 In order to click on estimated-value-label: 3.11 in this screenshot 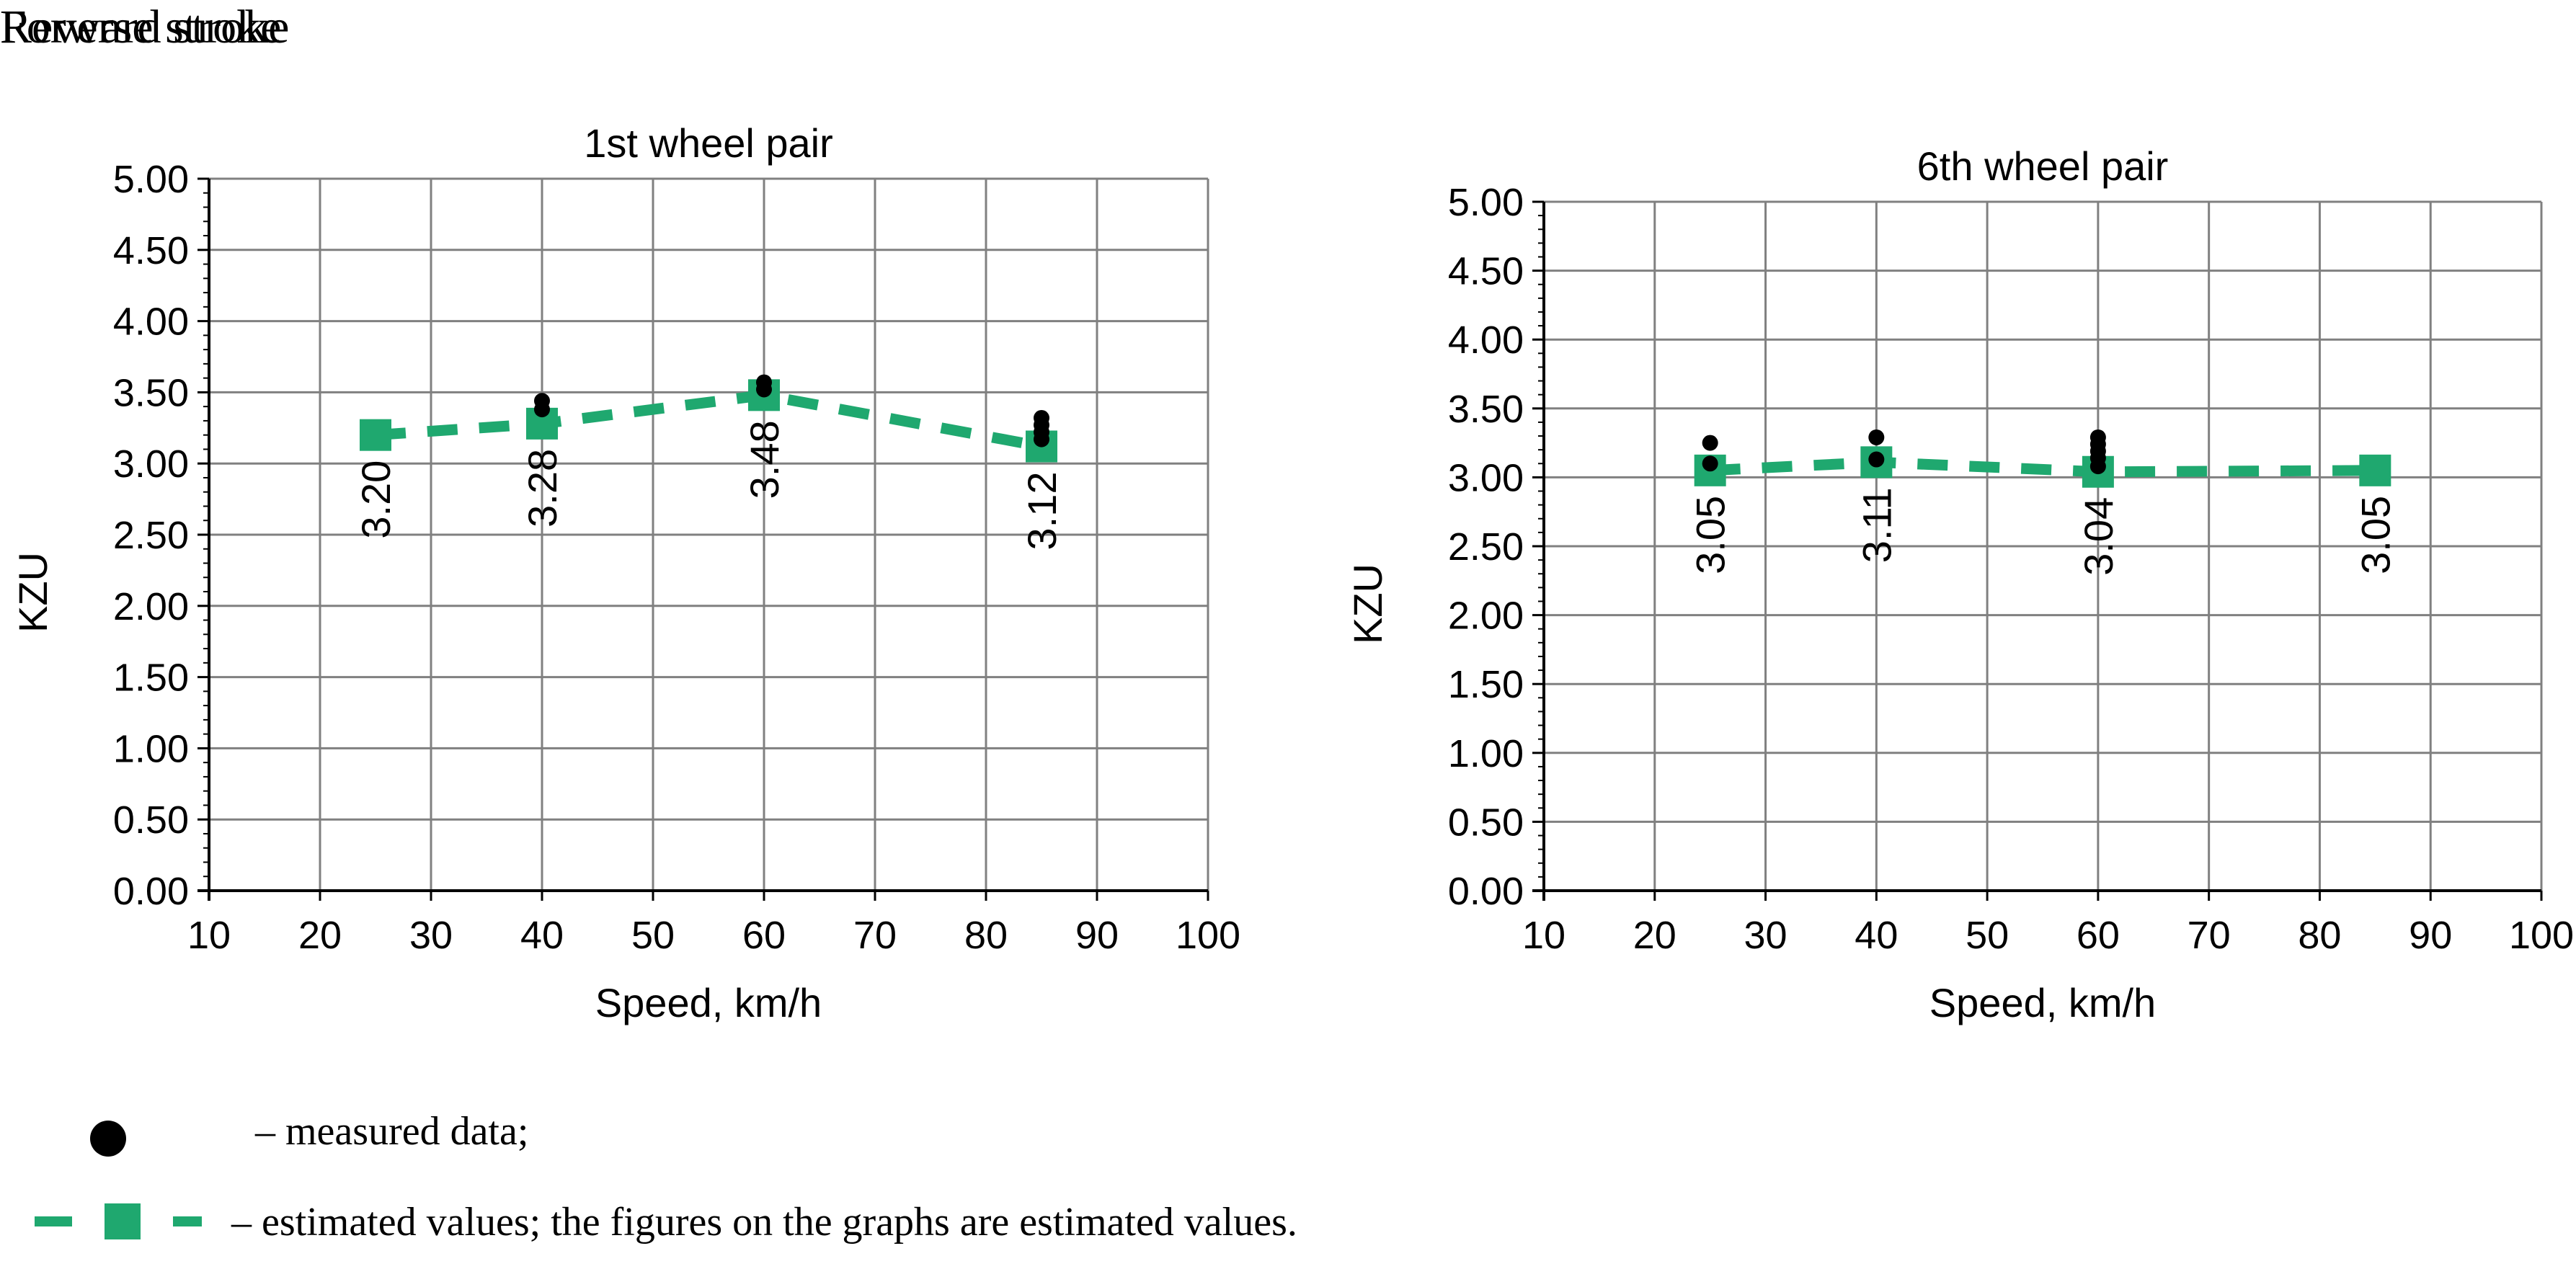, I will do `click(1877, 525)`.